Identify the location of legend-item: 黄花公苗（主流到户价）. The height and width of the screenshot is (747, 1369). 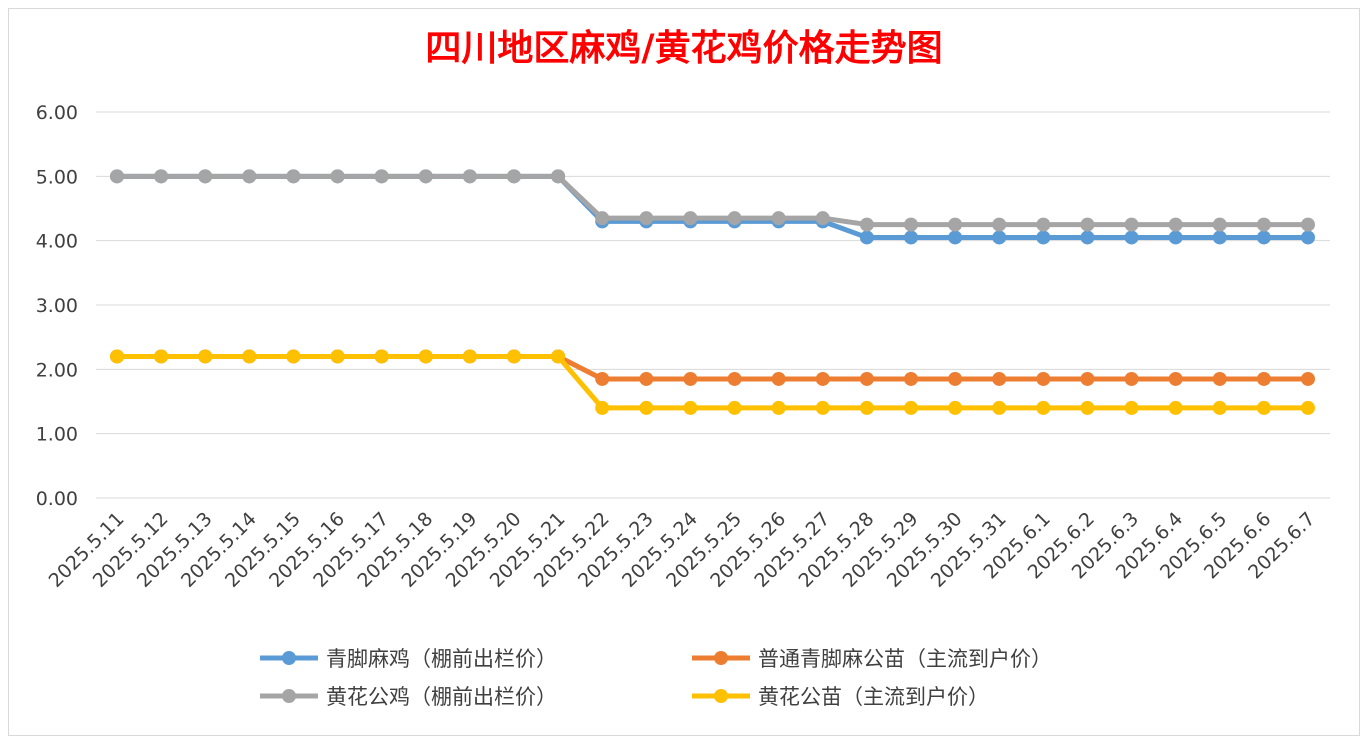
(840, 697).